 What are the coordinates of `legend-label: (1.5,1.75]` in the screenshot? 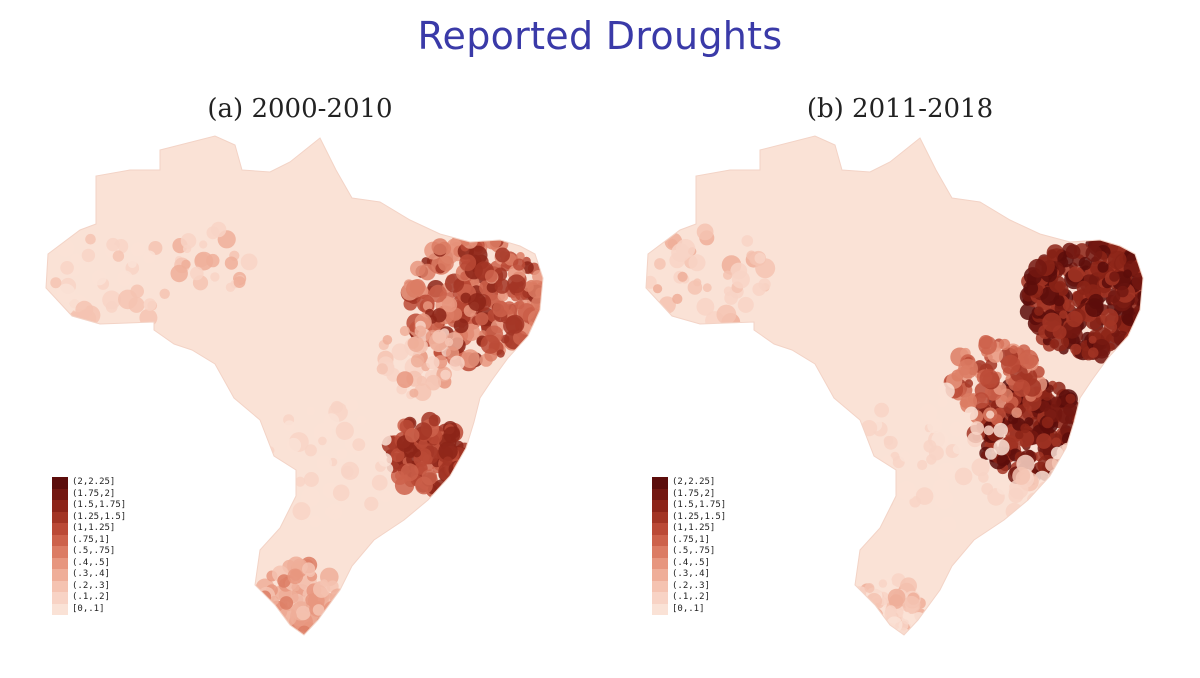 It's located at (99, 505).